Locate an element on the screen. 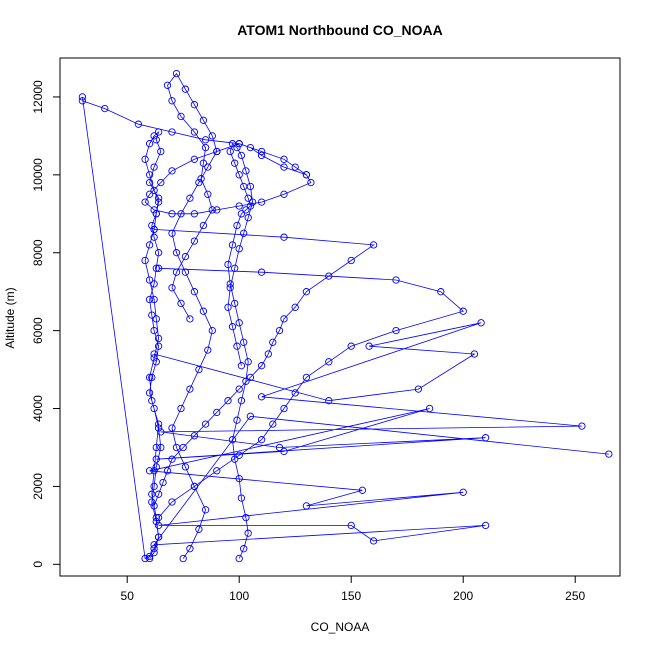  x-axis-ticks: 50 100 150 200 250 is located at coordinates (353, 589).